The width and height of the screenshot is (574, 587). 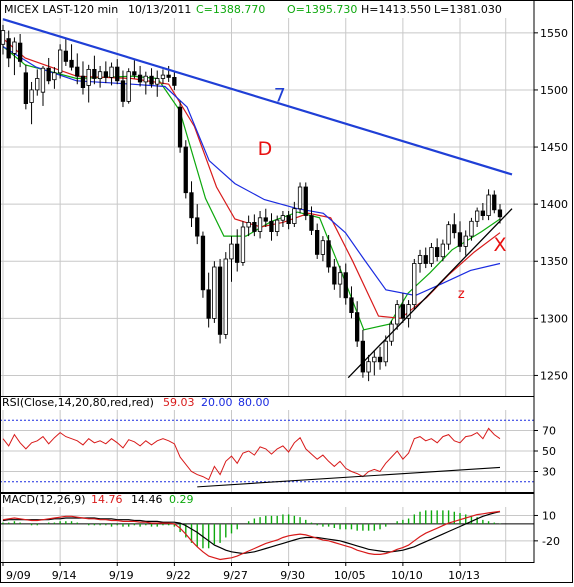 I want to click on macd-value-macd: 14.76, so click(x=107, y=499).